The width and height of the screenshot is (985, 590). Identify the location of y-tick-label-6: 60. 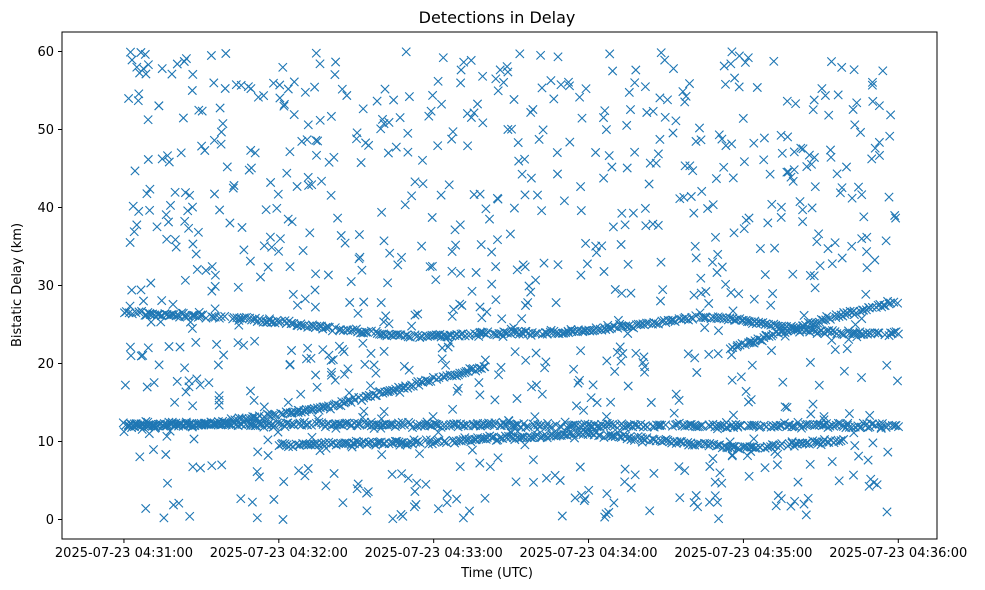
(45, 52).